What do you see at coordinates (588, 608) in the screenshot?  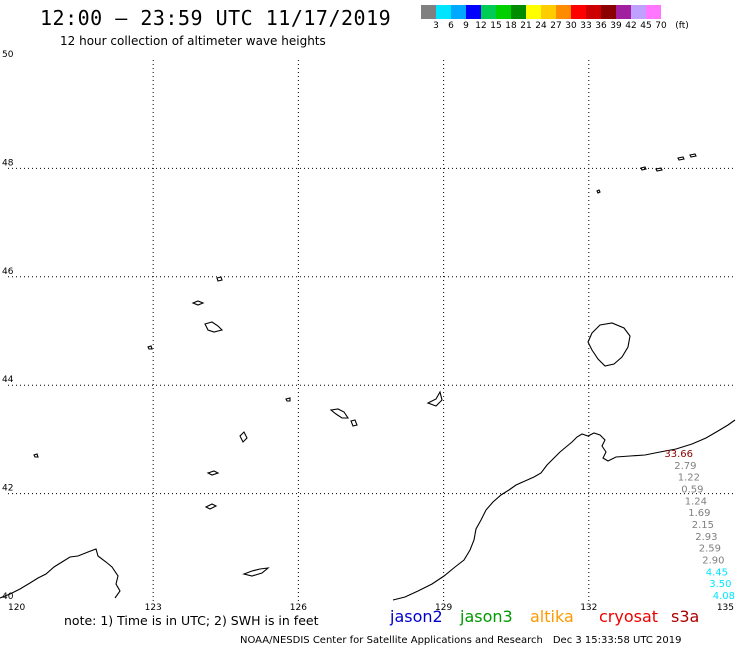 I see `lon-tick-label: 132` at bounding box center [588, 608].